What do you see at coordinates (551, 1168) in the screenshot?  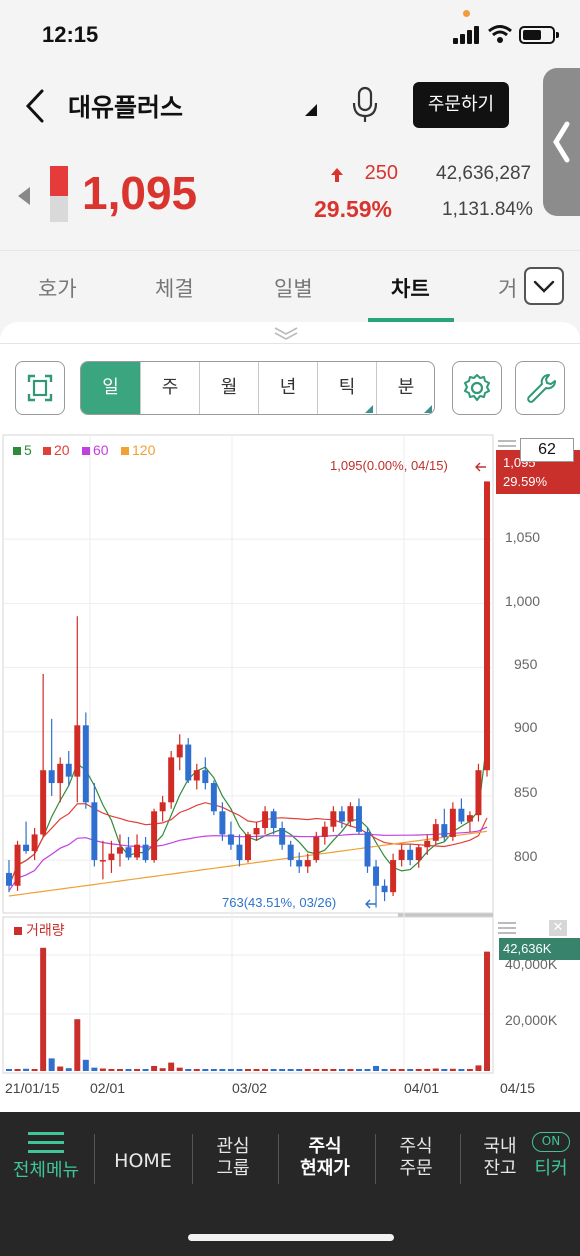 I see `nav-ticker: 티커` at bounding box center [551, 1168].